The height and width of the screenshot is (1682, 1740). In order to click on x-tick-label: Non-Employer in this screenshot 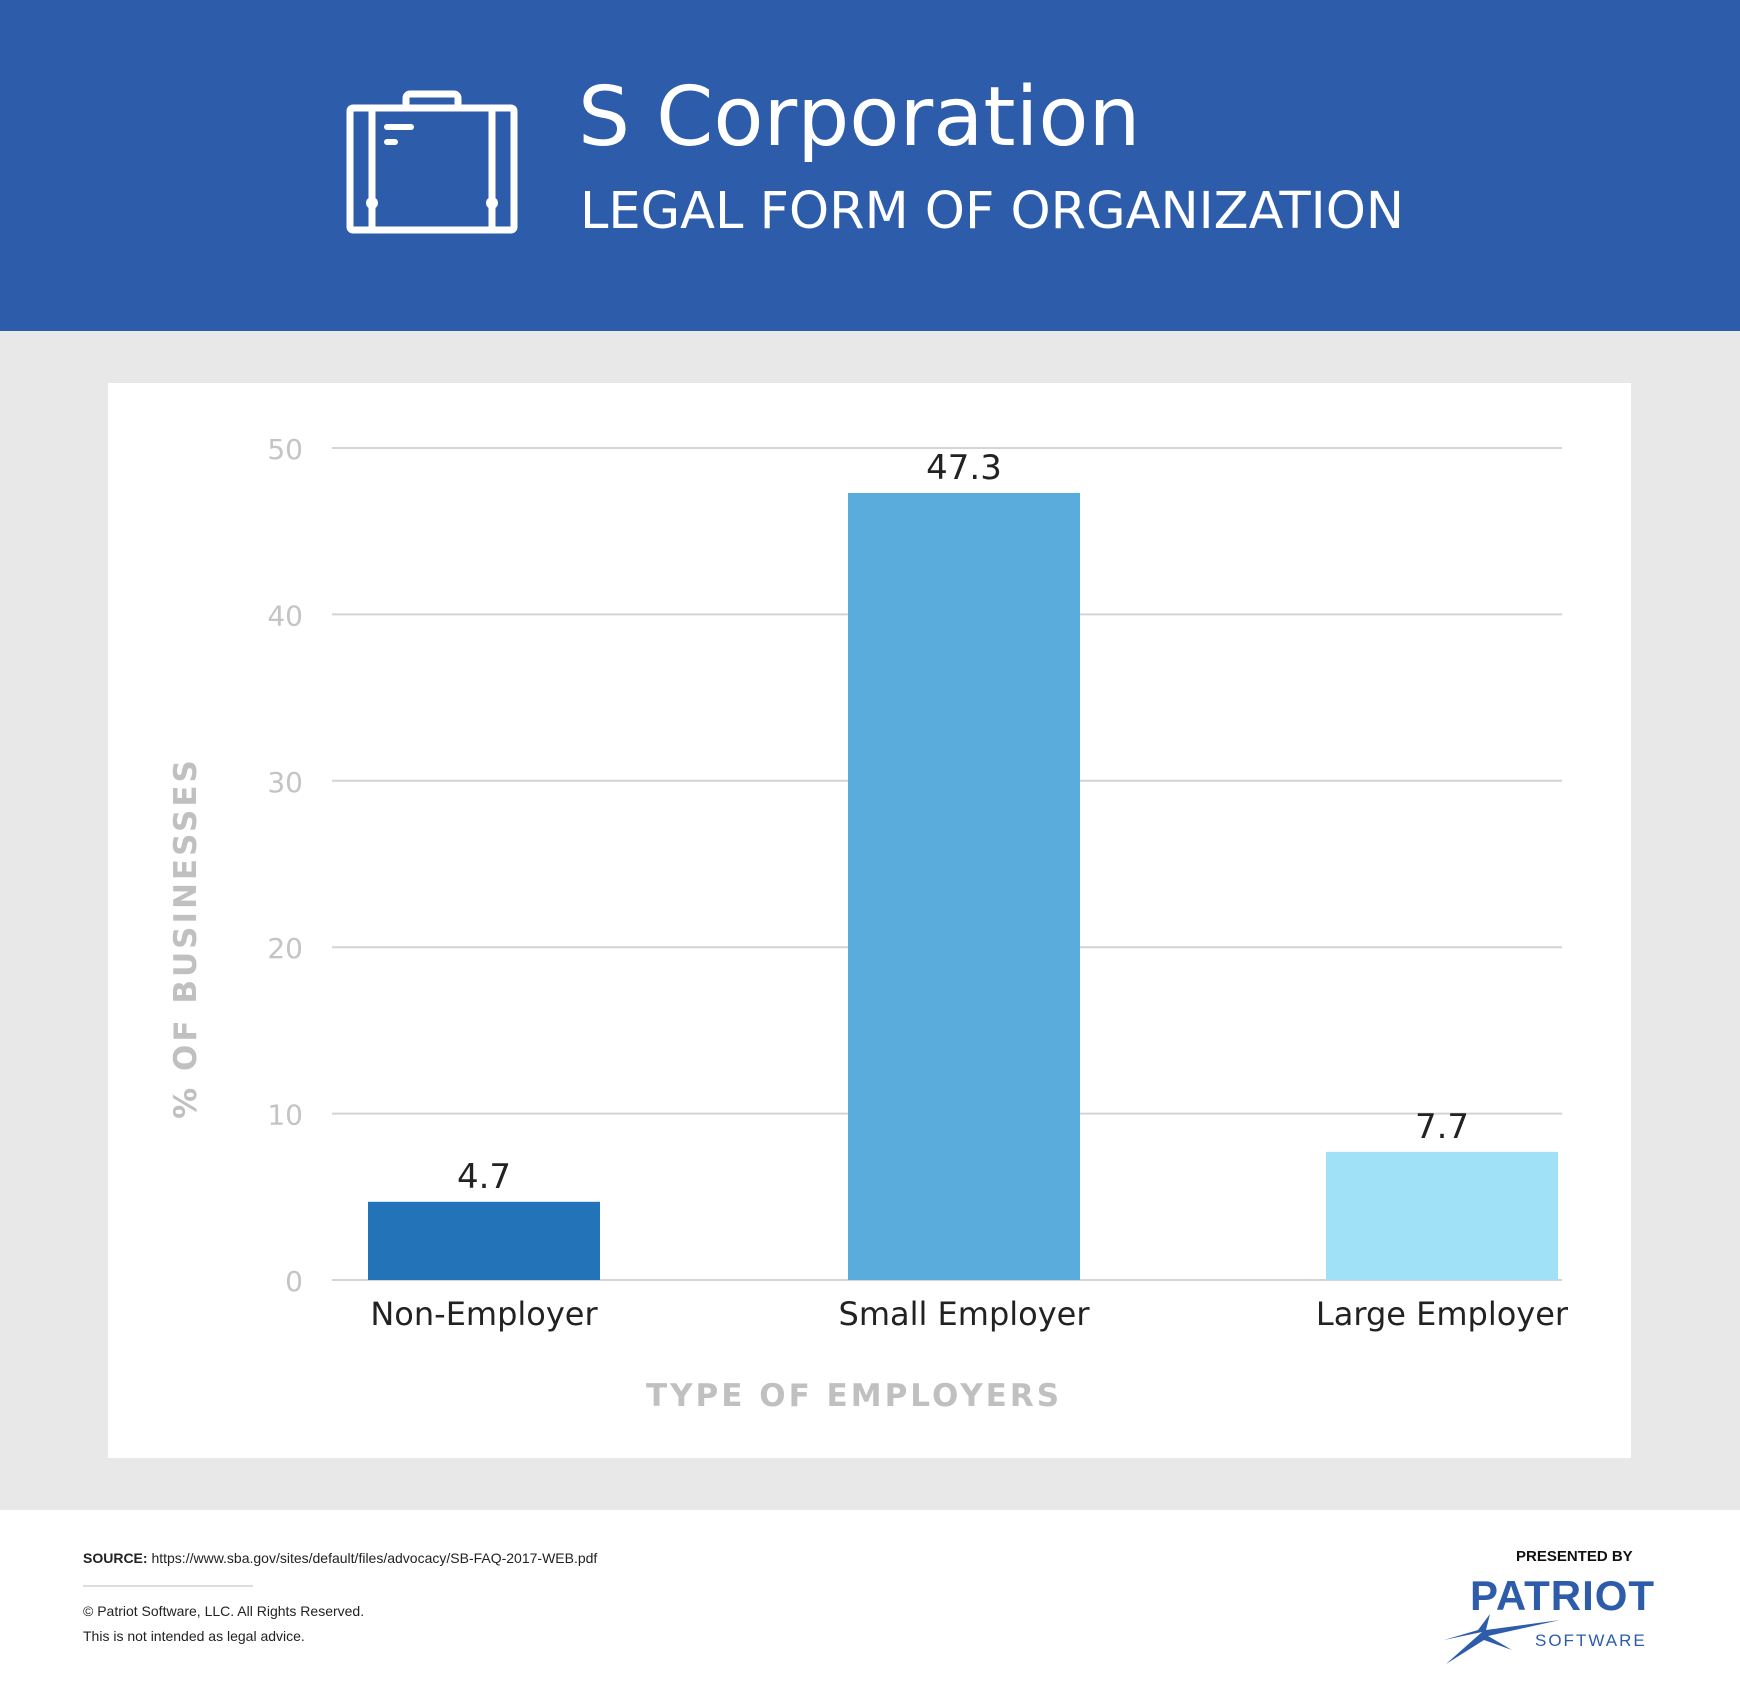, I will do `click(484, 1314)`.